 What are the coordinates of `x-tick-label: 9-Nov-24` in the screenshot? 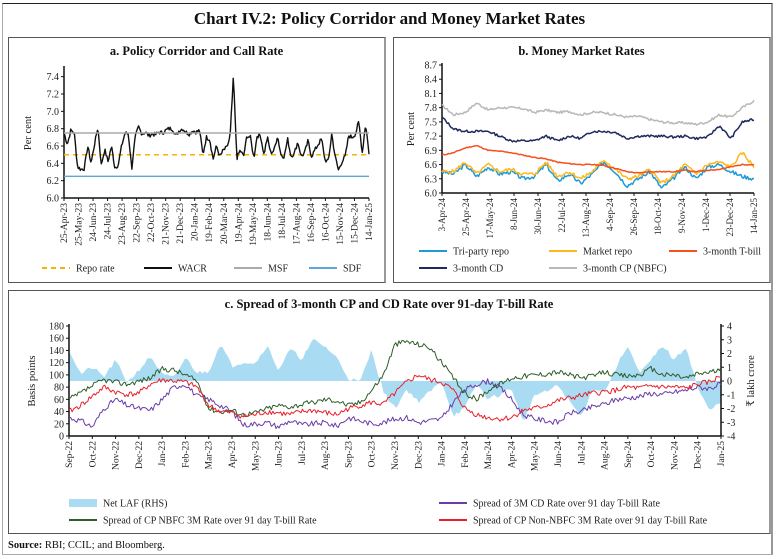 It's located at (682, 215).